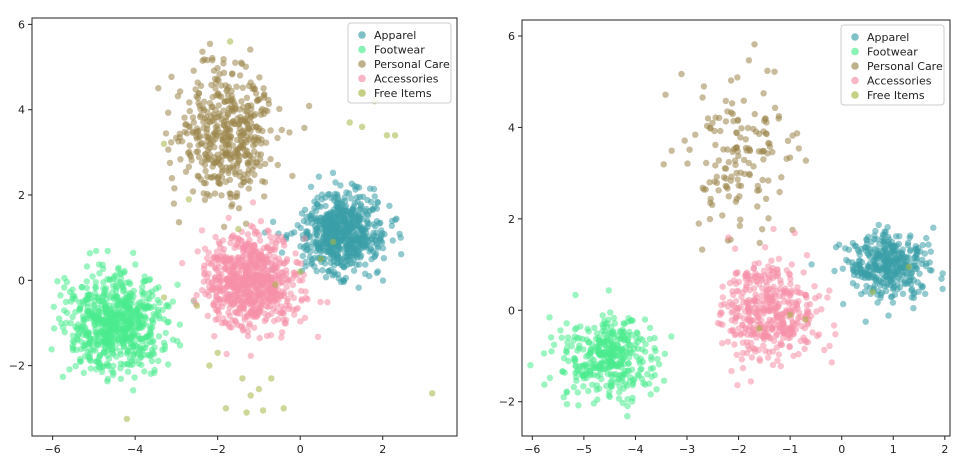 This screenshot has width=976, height=475. Describe the element at coordinates (511, 36) in the screenshot. I see `y-tick-label: 6` at that location.